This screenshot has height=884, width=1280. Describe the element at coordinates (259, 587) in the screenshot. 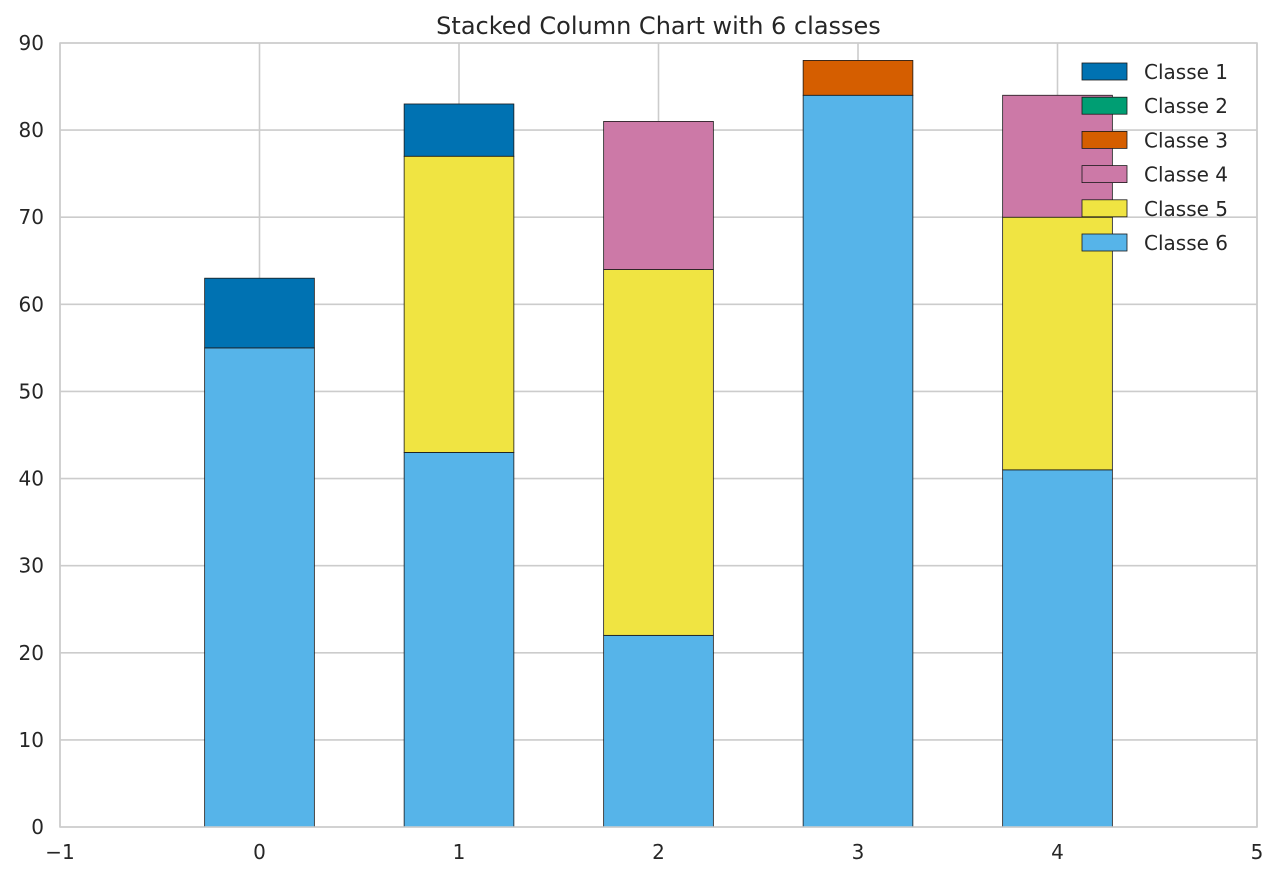

I see `bar-segment-classe-6-x0` at that location.